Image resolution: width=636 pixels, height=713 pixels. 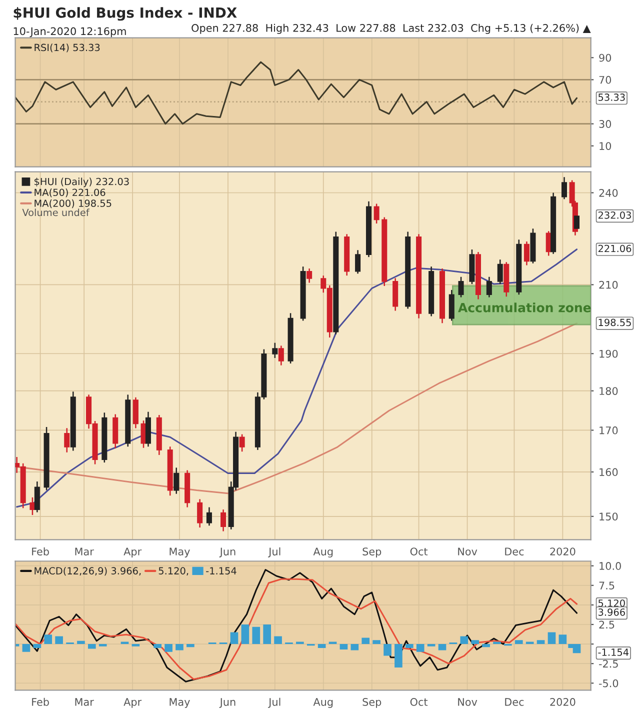 I want to click on chart-title: $HUI Gold Bugs Index - INDX, so click(x=125, y=14).